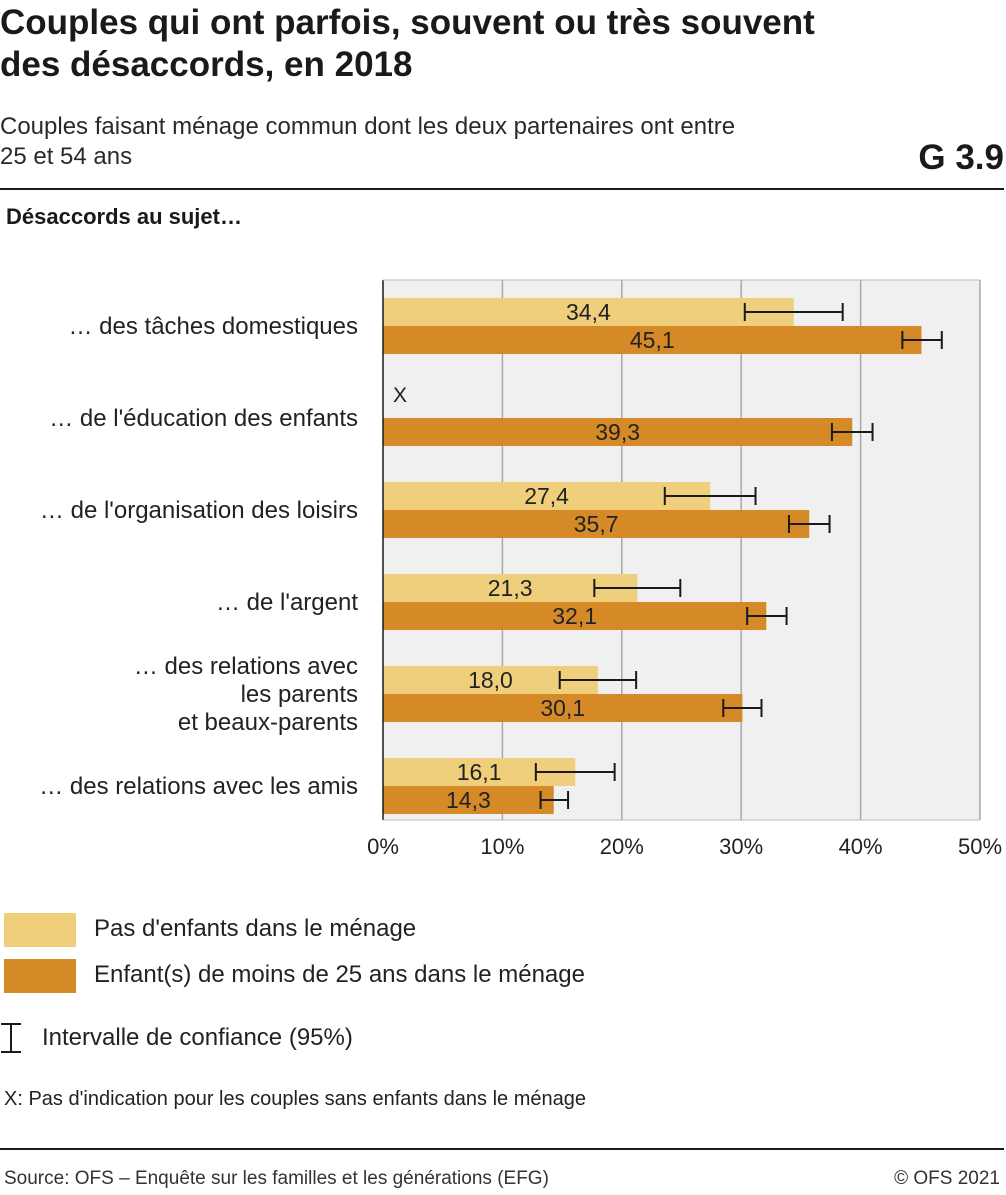 The height and width of the screenshot is (1195, 1006). I want to click on legend-swatch-children, so click(40, 976).